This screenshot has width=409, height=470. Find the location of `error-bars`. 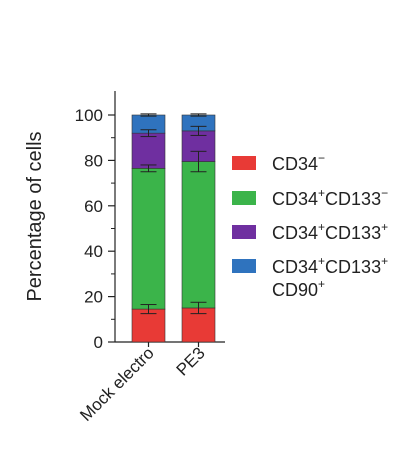

error-bars is located at coordinates (173, 214).